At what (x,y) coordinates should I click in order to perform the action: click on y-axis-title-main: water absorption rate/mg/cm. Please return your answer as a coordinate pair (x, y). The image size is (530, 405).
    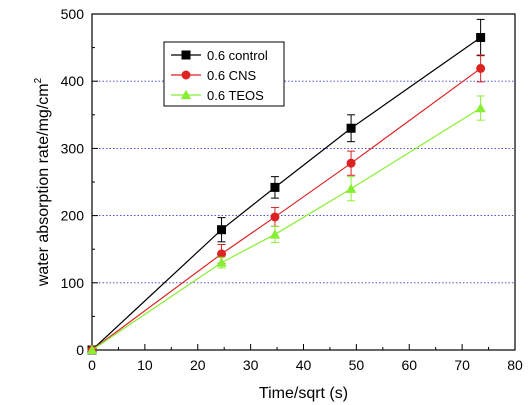
    Looking at the image, I should click on (43, 185).